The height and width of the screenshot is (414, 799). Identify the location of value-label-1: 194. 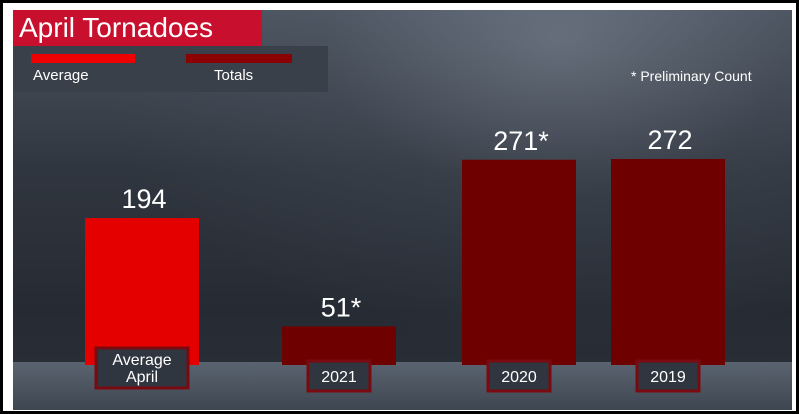
(143, 199).